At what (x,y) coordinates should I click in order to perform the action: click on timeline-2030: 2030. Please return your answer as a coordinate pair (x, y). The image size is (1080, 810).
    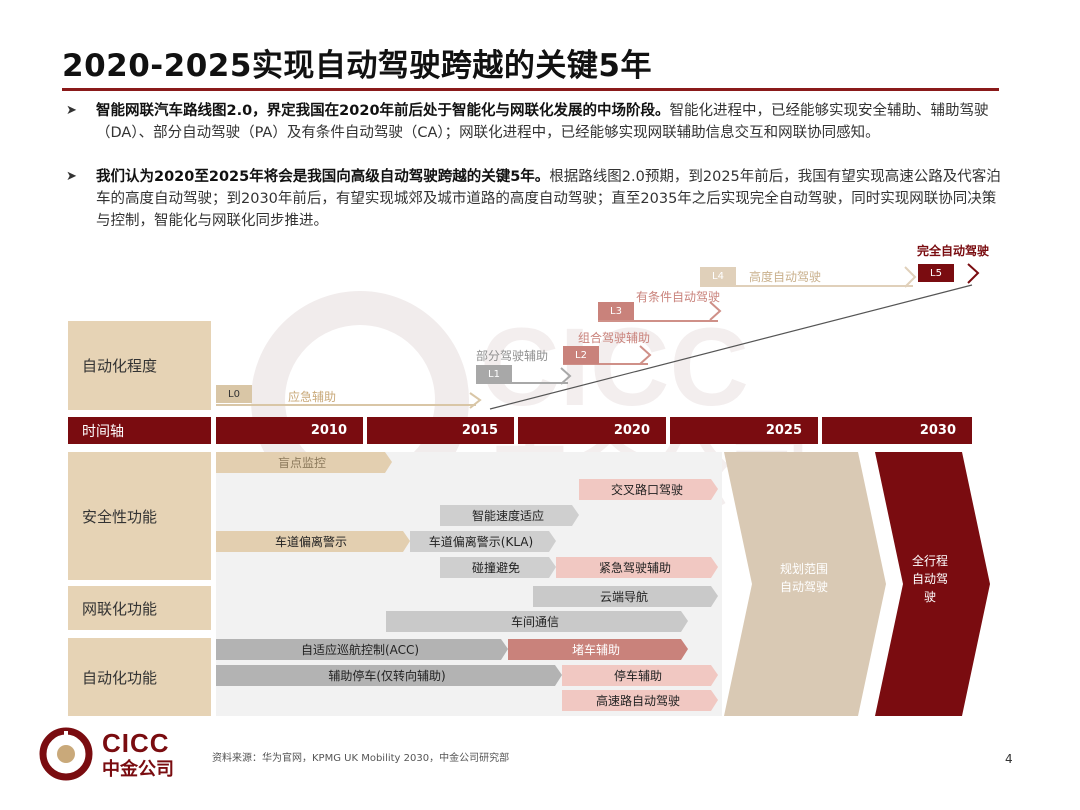
    Looking at the image, I should click on (897, 430).